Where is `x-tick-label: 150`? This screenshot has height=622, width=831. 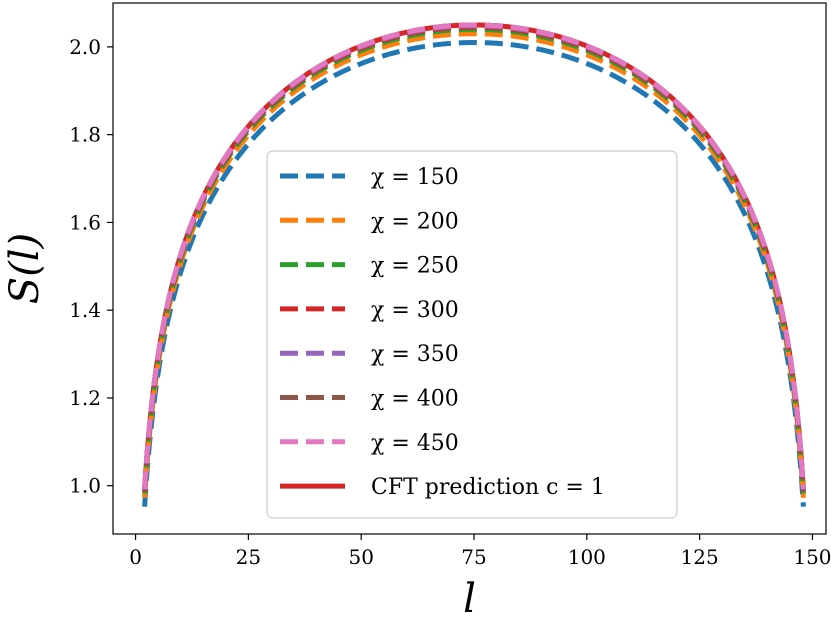 x-tick-label: 150 is located at coordinates (812, 557).